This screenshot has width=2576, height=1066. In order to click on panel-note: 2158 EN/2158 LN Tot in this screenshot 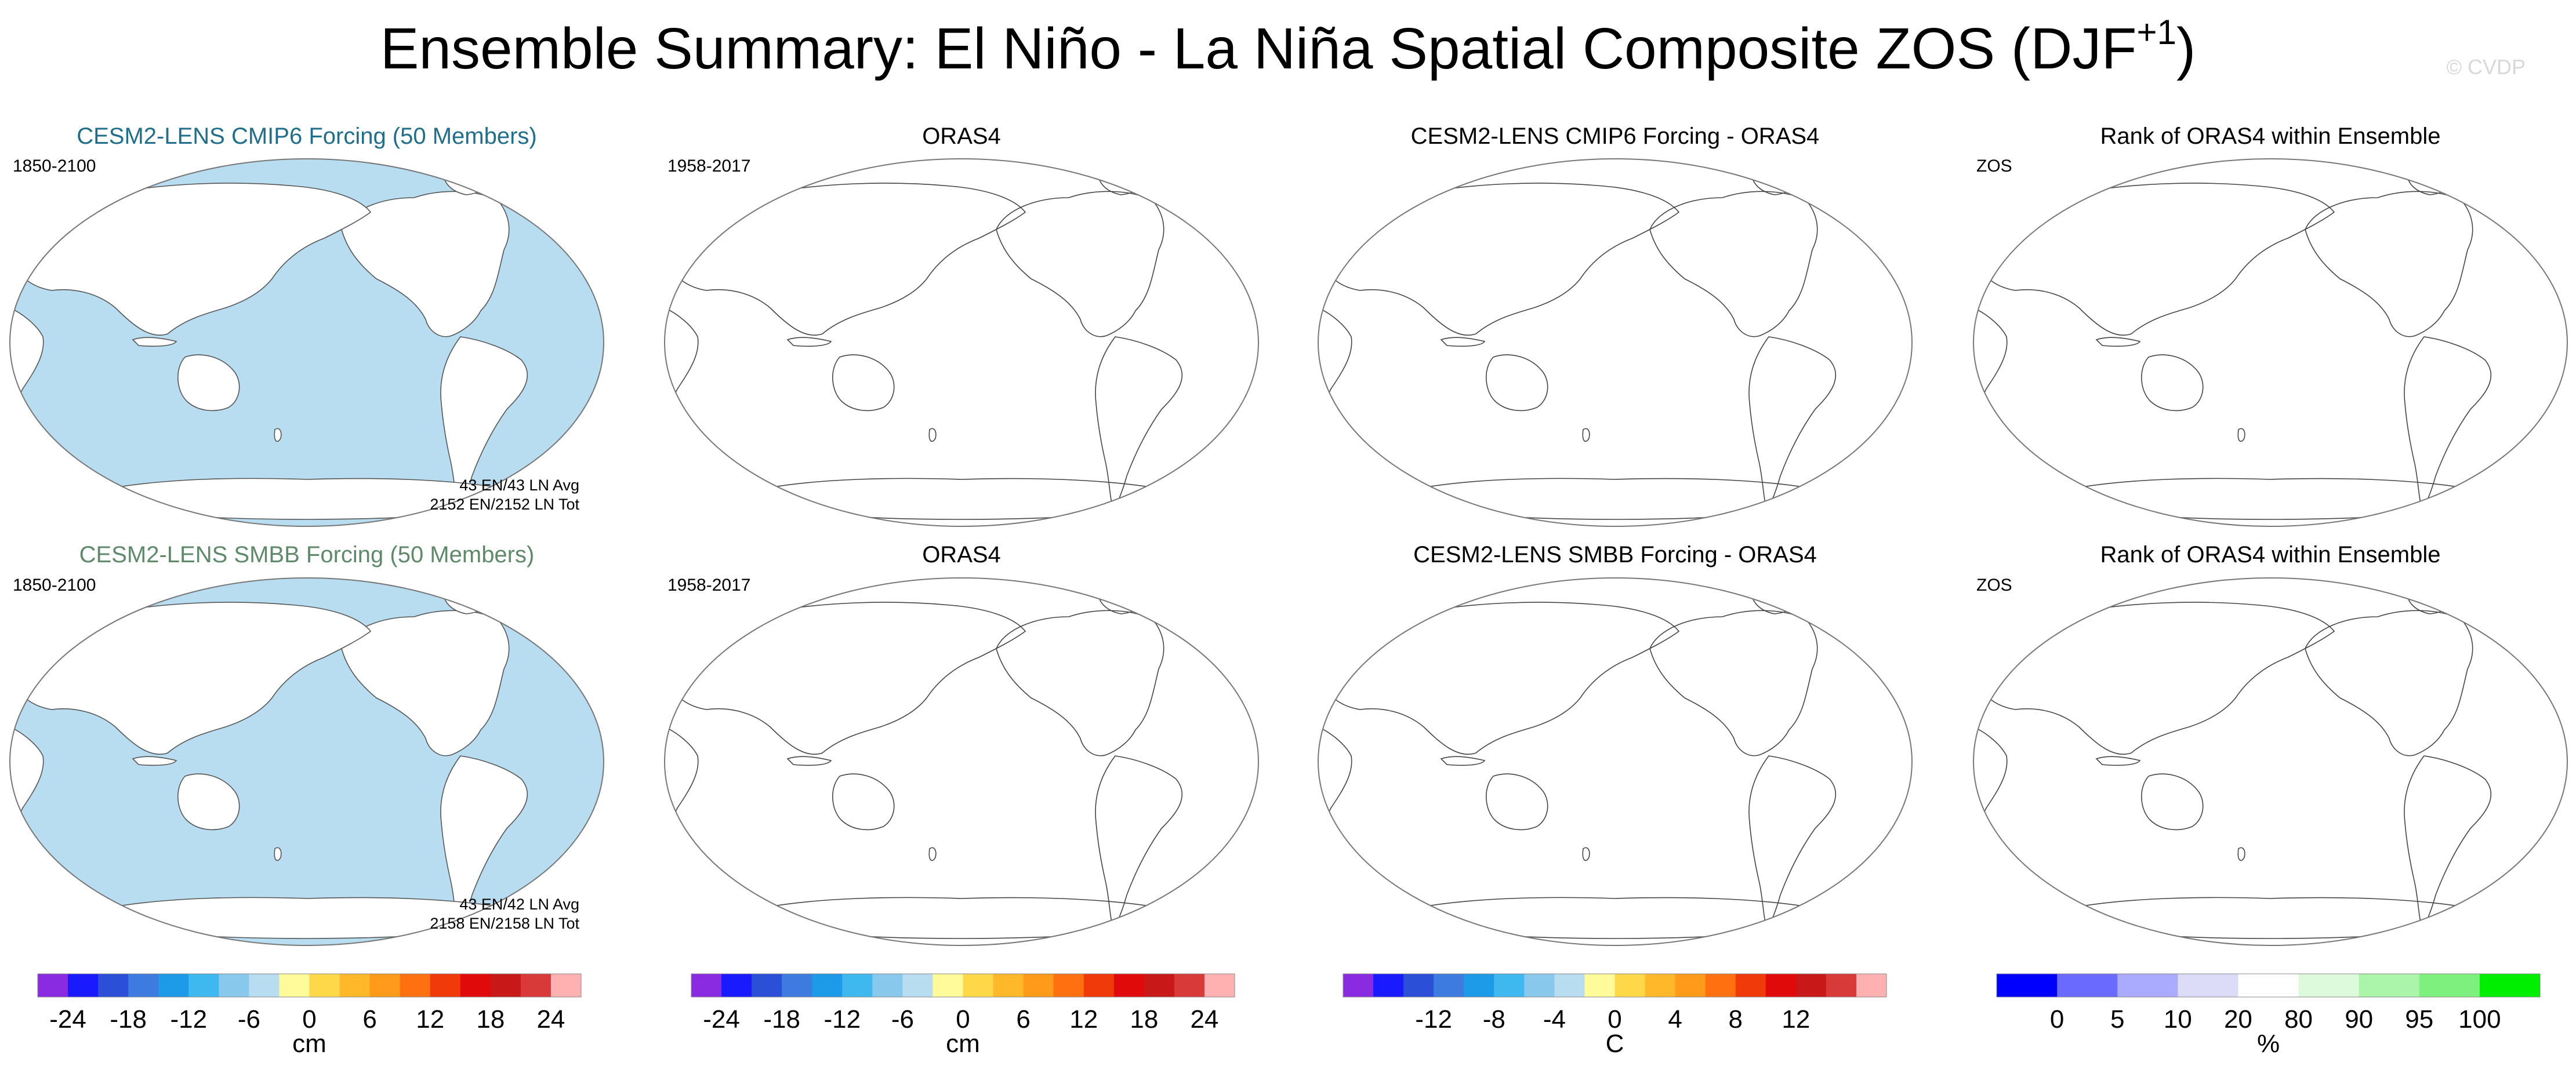, I will do `click(504, 923)`.